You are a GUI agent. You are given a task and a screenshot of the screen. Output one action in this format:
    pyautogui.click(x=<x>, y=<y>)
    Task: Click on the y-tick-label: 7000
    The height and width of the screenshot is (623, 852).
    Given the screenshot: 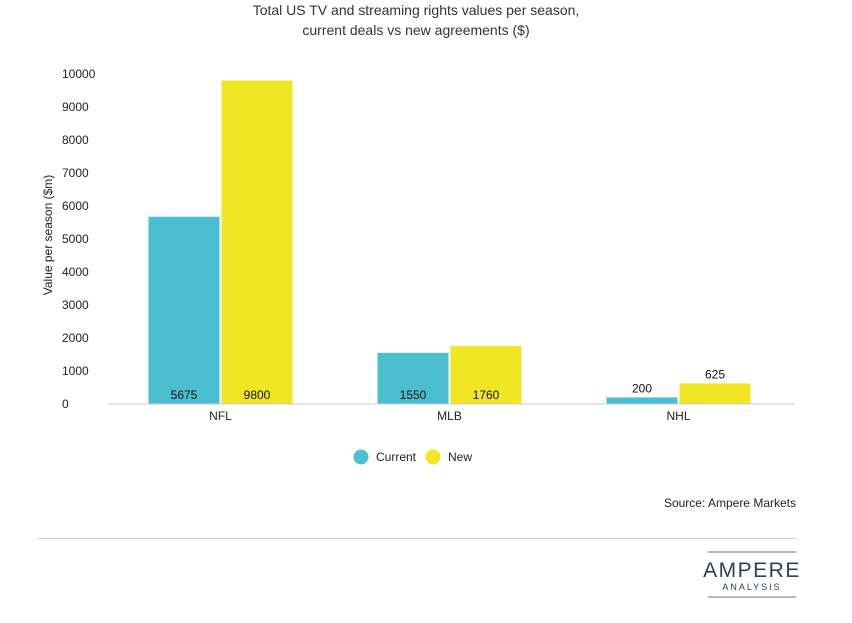 What is the action you would take?
    pyautogui.click(x=75, y=173)
    